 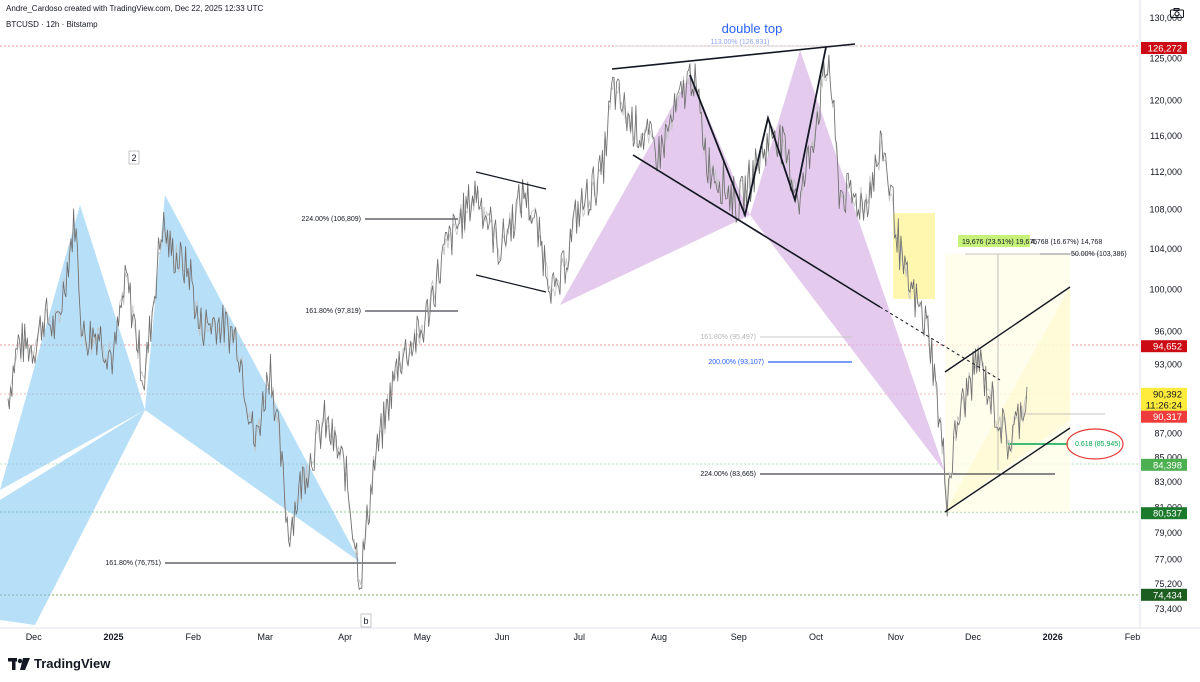 I want to click on price-label-text: 80,537, so click(x=1167, y=514).